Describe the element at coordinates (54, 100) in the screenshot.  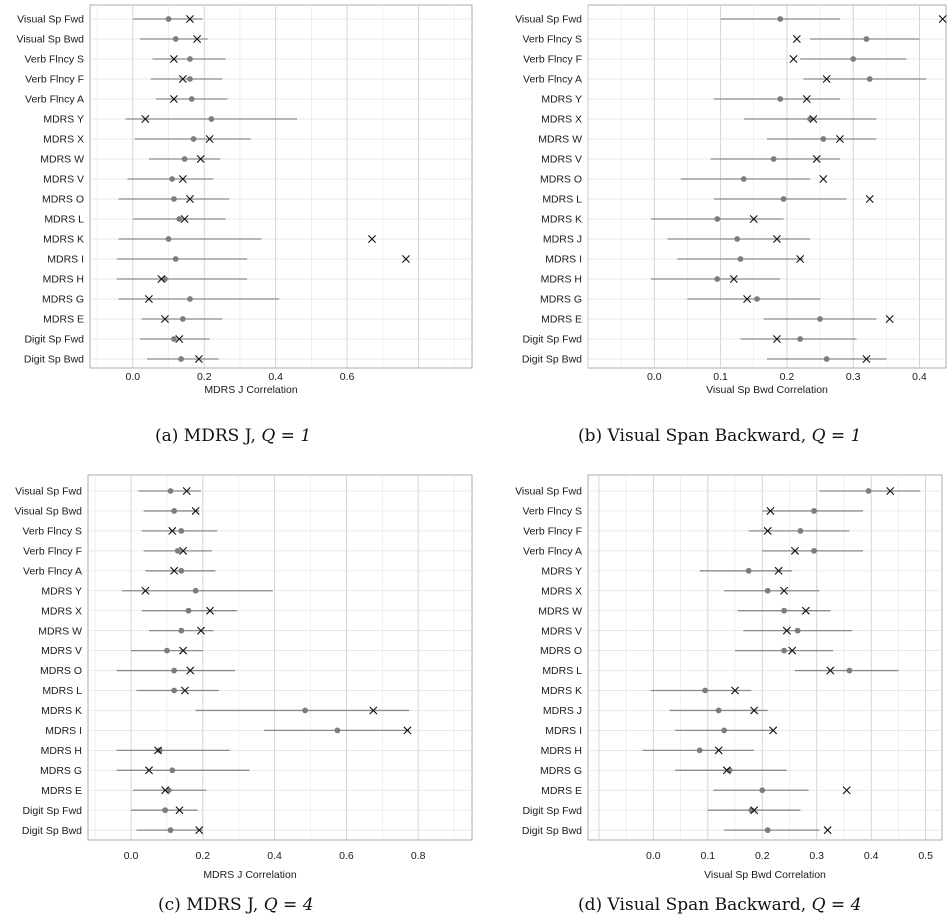
I see `y-tick-label: Verb Flncy A` at that location.